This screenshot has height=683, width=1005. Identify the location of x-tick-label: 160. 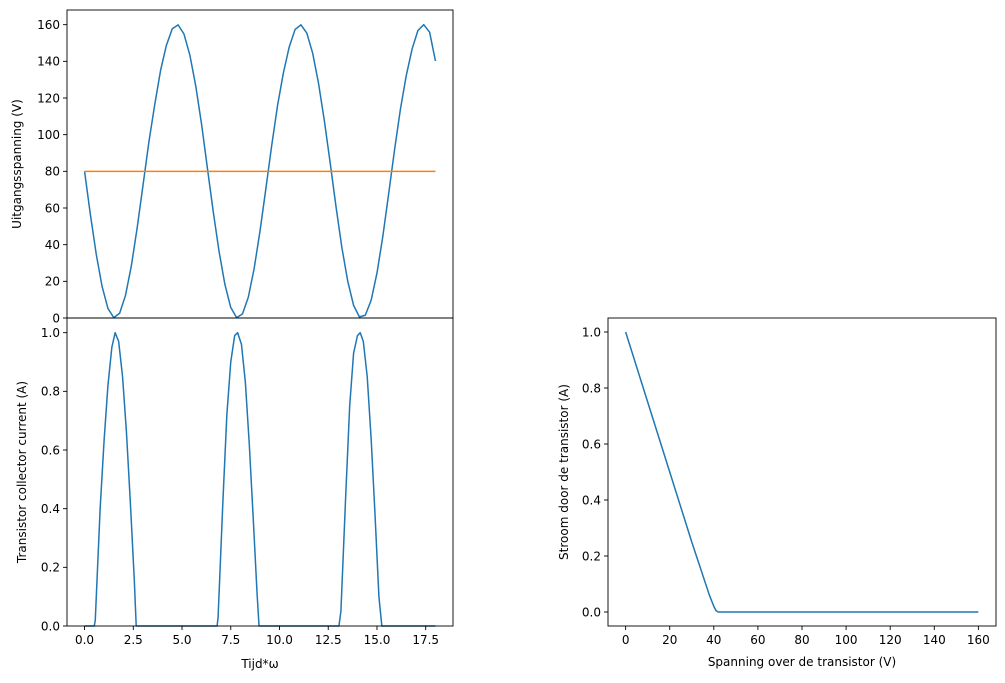
(978, 640).